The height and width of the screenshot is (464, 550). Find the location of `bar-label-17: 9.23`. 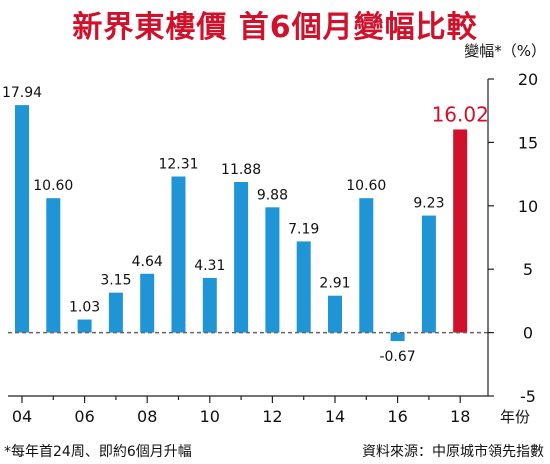

bar-label-17: 9.23 is located at coordinates (428, 204).